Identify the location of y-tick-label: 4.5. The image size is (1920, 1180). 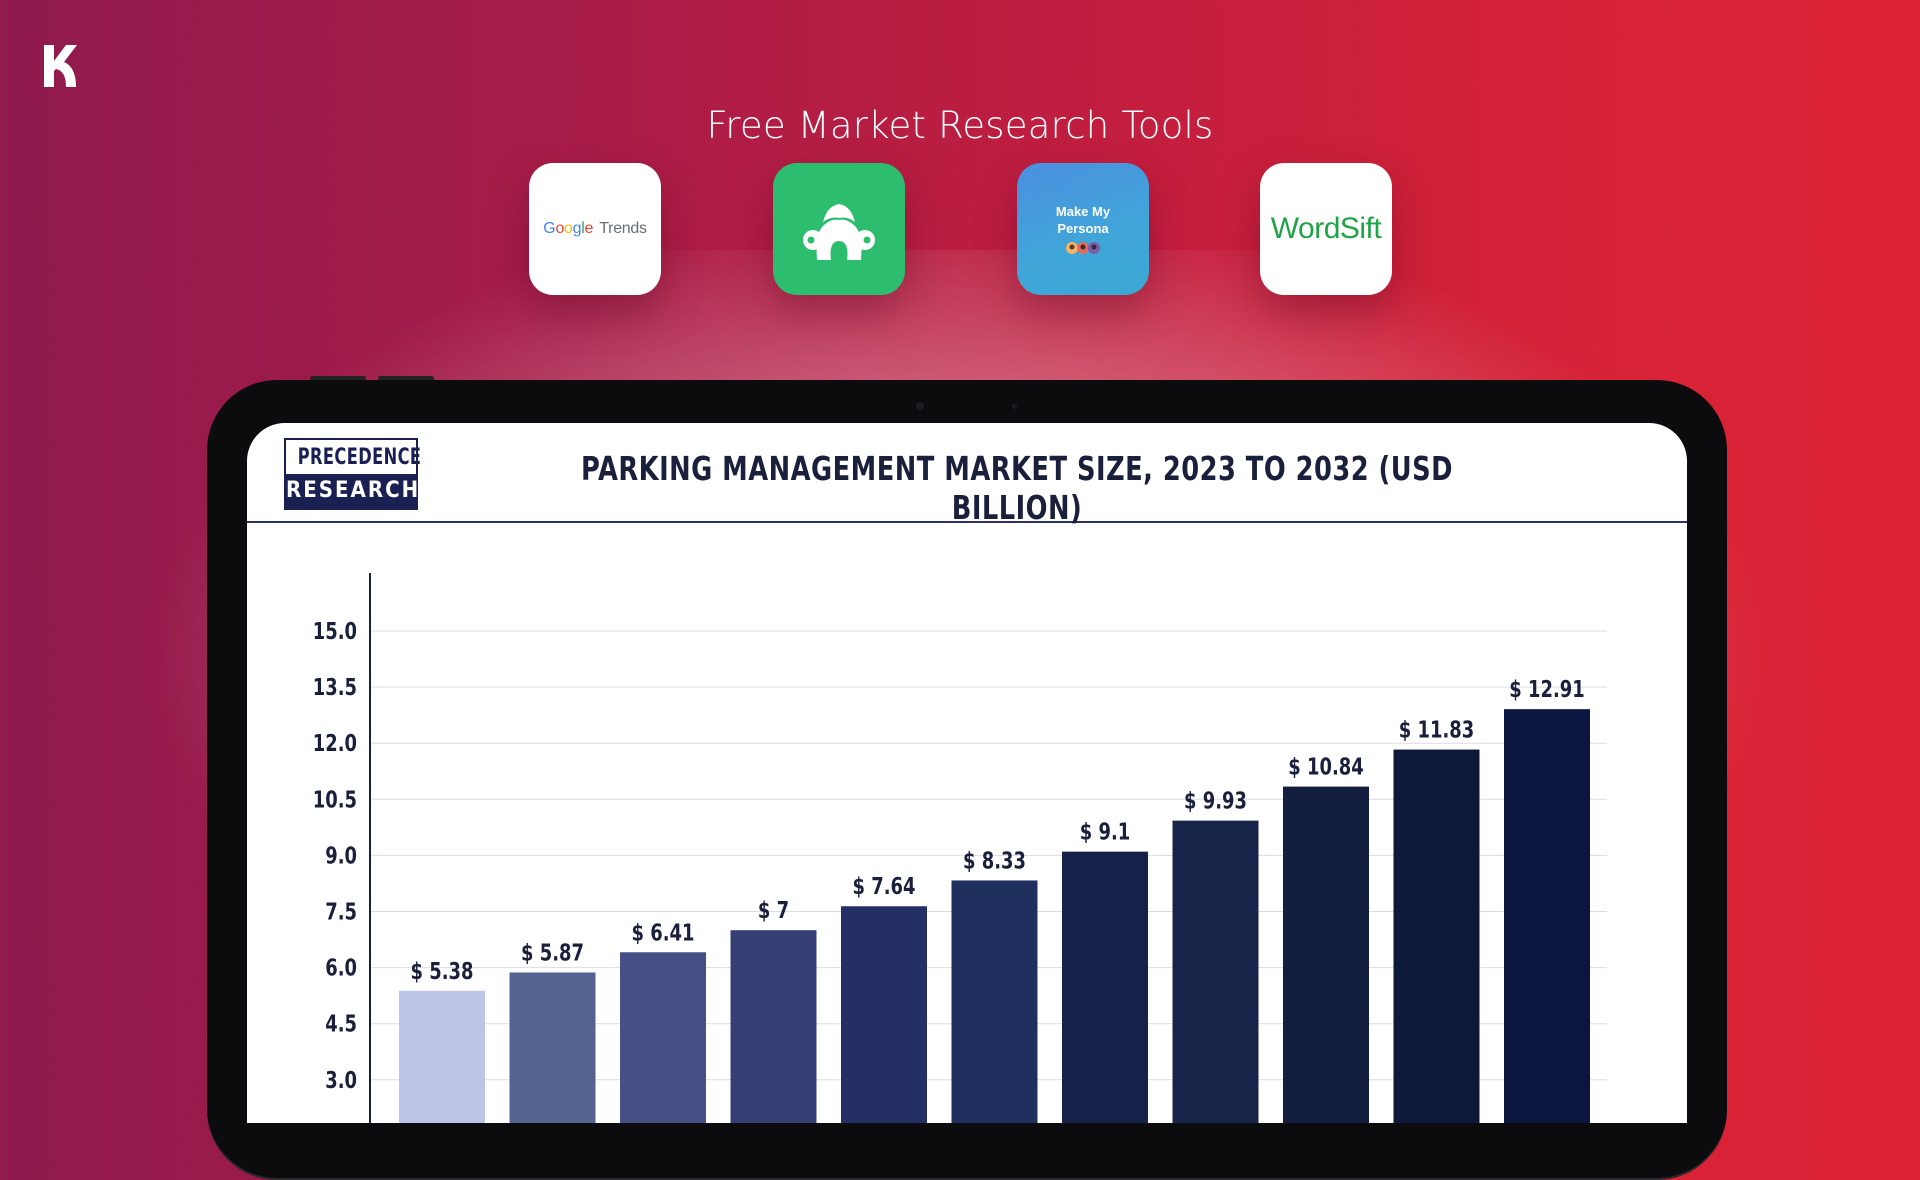
(341, 1024).